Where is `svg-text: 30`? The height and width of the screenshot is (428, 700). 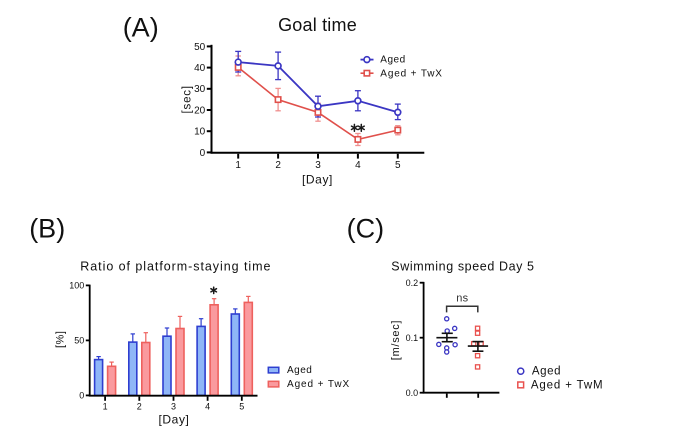 svg-text: 30 is located at coordinates (200, 89).